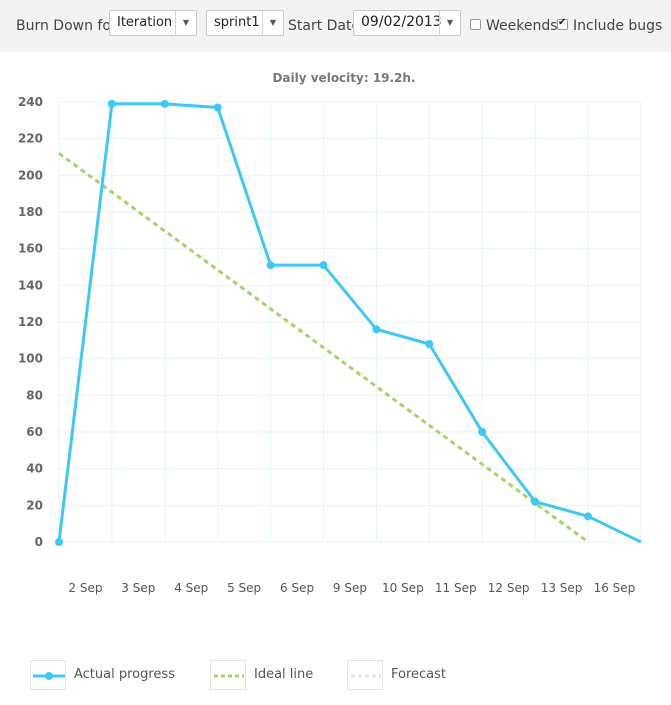 Image resolution: width=671 pixels, height=705 pixels. Describe the element at coordinates (284, 674) in the screenshot. I see `legend-label-ideal: Ideal line` at that location.